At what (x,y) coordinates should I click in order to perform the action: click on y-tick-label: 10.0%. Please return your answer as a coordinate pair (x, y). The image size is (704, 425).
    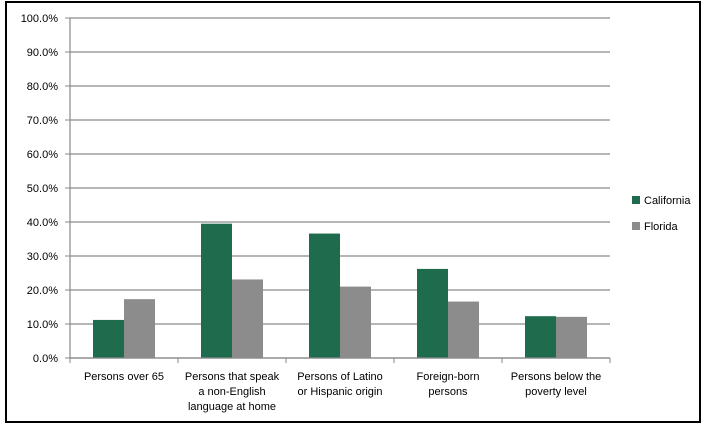
    Looking at the image, I should click on (42, 325).